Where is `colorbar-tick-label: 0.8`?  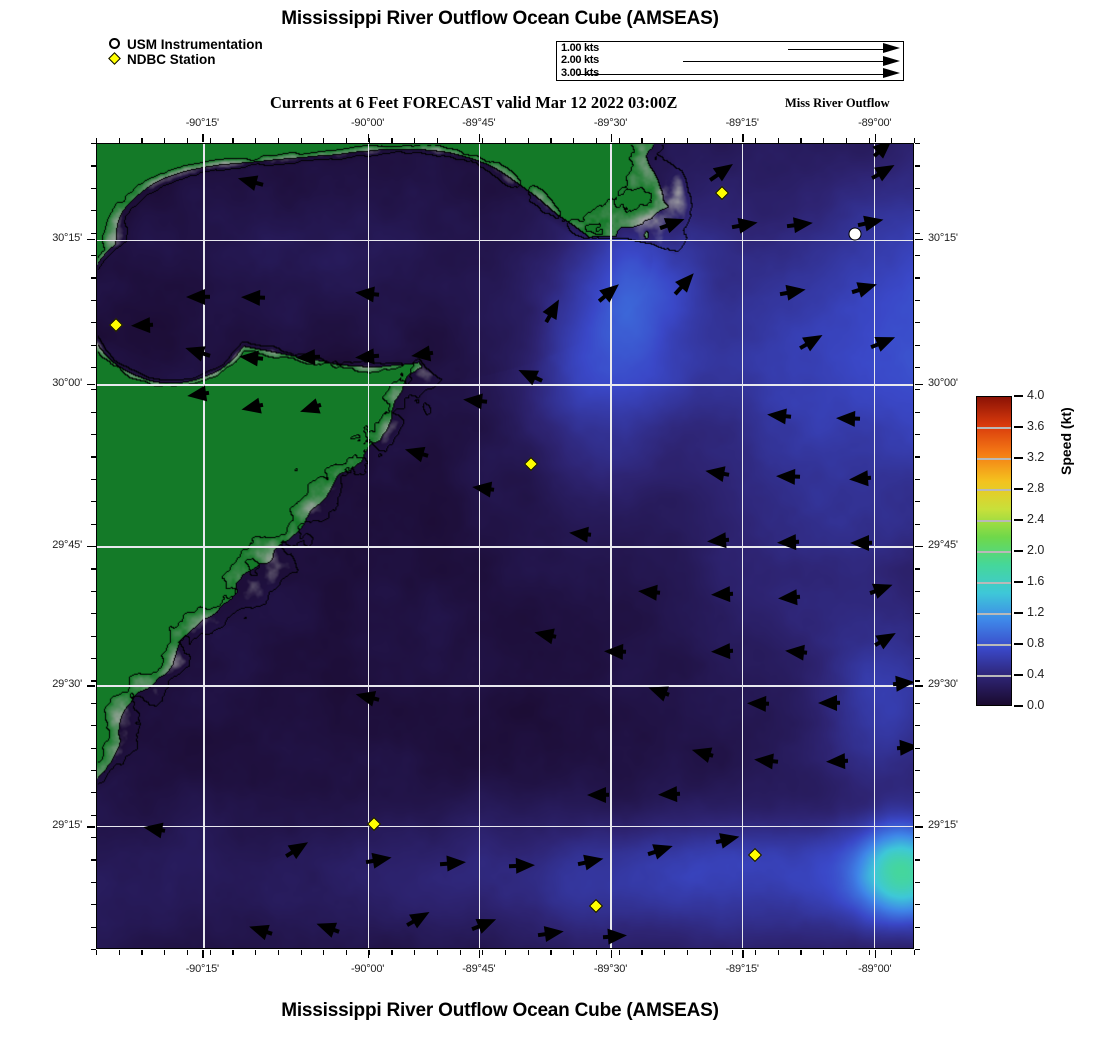 colorbar-tick-label: 0.8 is located at coordinates (1036, 643).